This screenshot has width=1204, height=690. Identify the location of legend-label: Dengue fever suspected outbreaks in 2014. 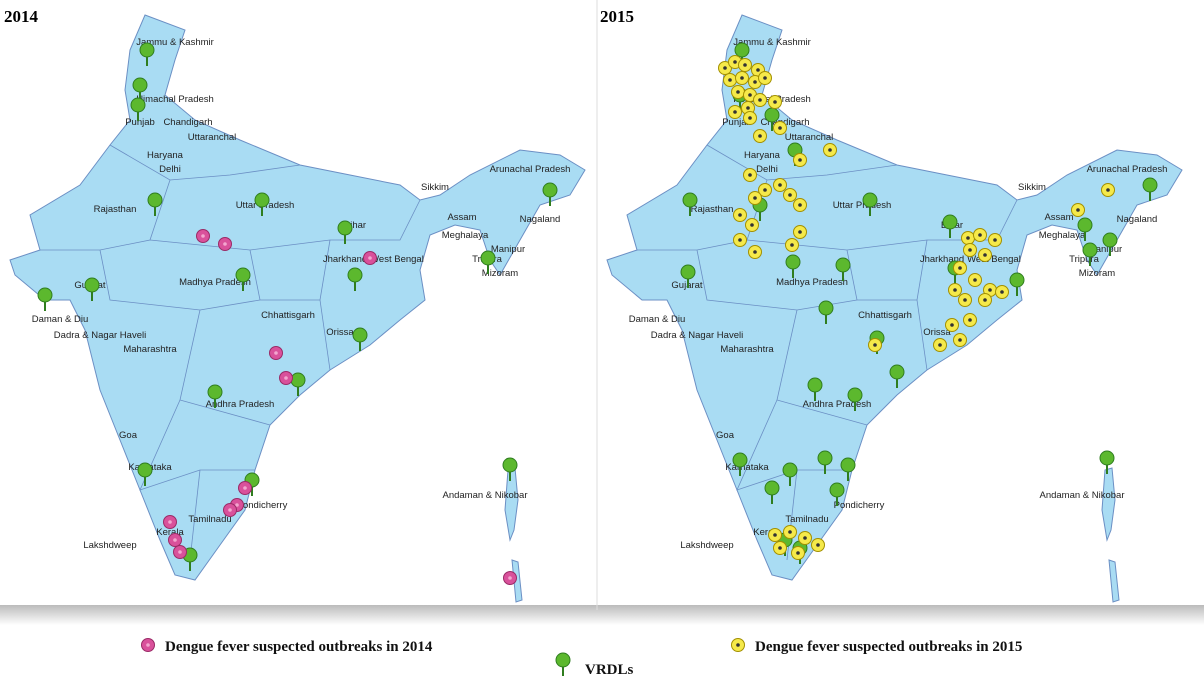
(299, 647).